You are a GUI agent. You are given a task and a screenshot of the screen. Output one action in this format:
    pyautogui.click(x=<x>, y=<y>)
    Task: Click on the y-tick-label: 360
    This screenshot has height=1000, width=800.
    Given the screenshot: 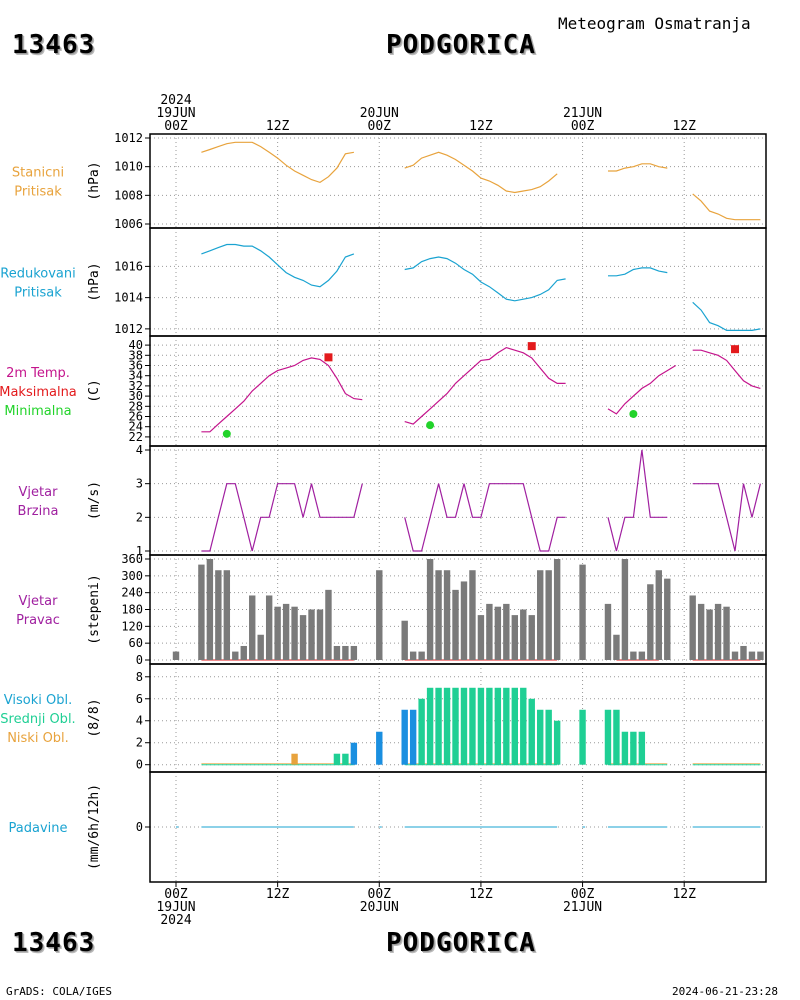 What is the action you would take?
    pyautogui.click(x=132, y=559)
    